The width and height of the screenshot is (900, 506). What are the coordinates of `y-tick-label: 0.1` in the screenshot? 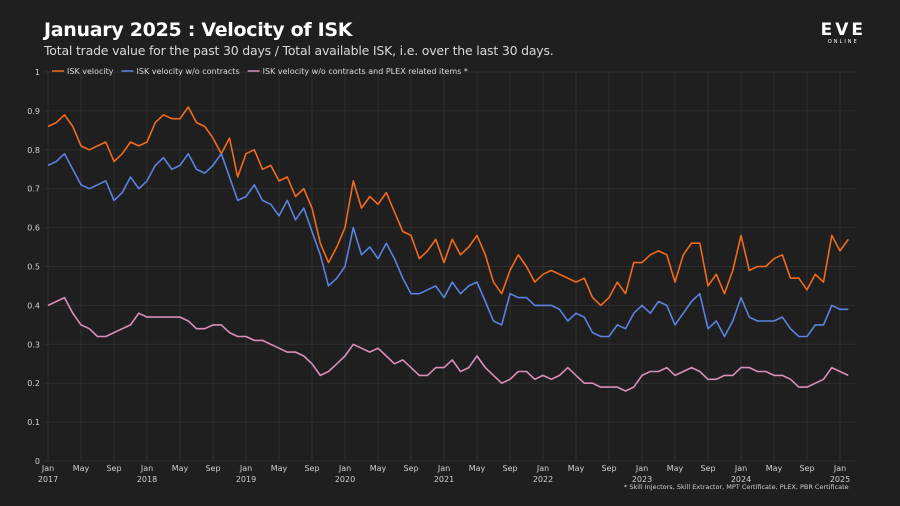 It's located at (33, 422).